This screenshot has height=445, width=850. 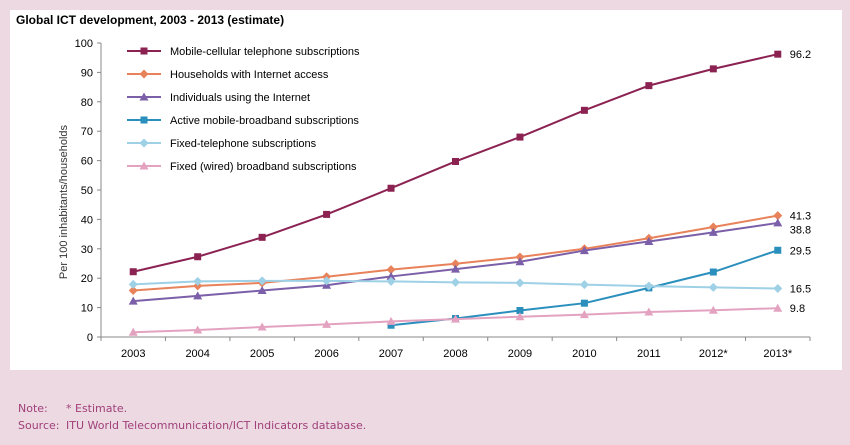 What do you see at coordinates (87, 220) in the screenshot?
I see `y-tick-label: 40` at bounding box center [87, 220].